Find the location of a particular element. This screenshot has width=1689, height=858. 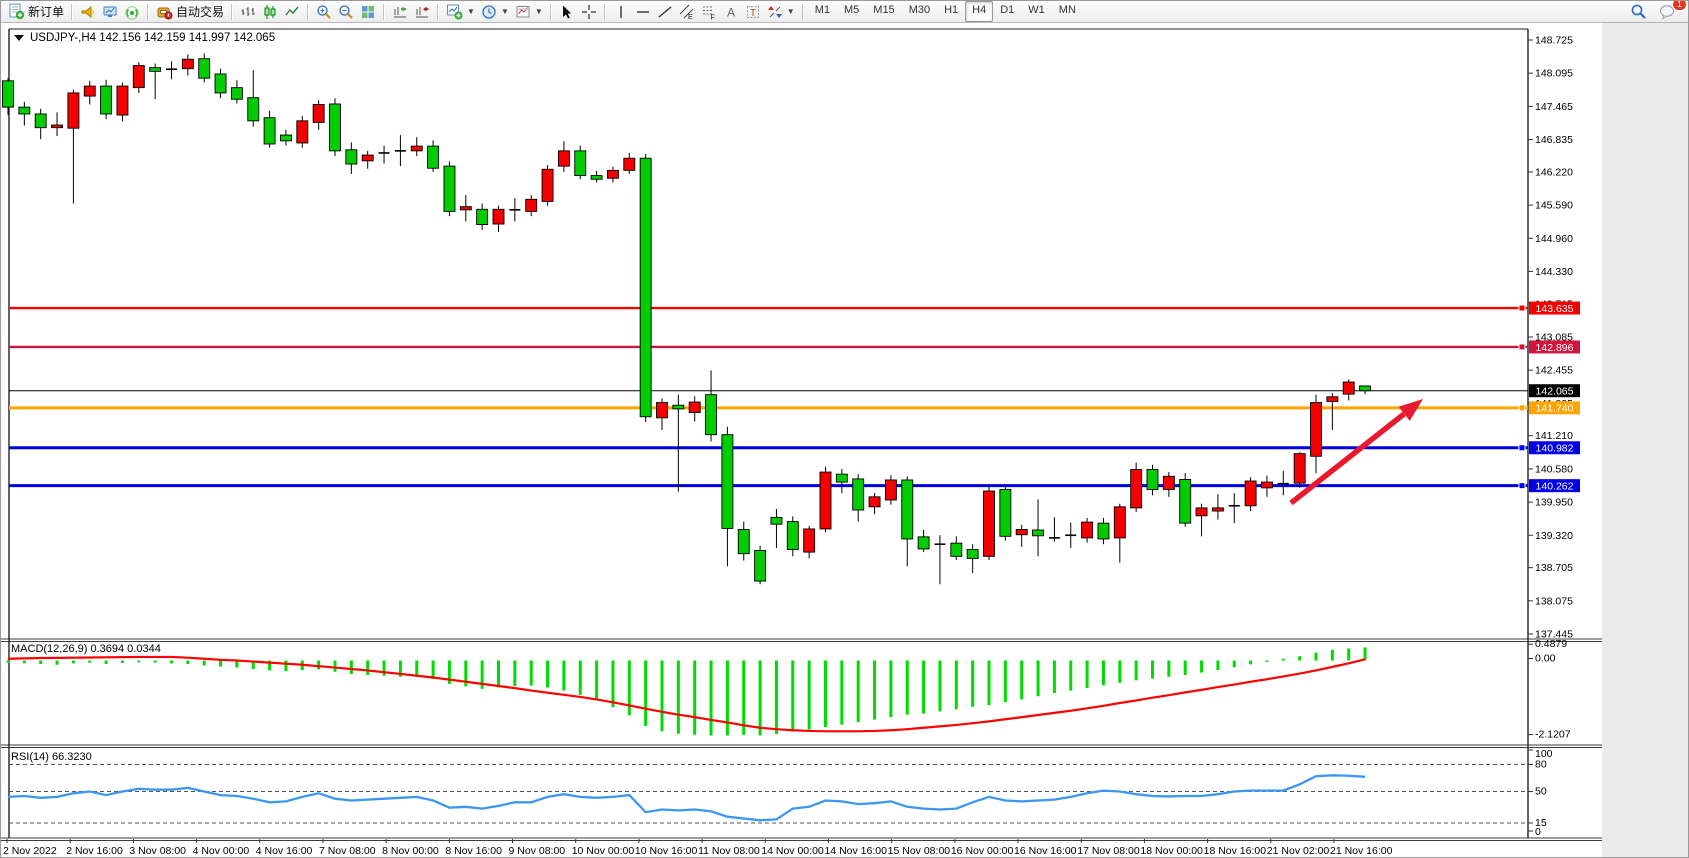

fibonacci-tool-icon: F is located at coordinates (709, 12).